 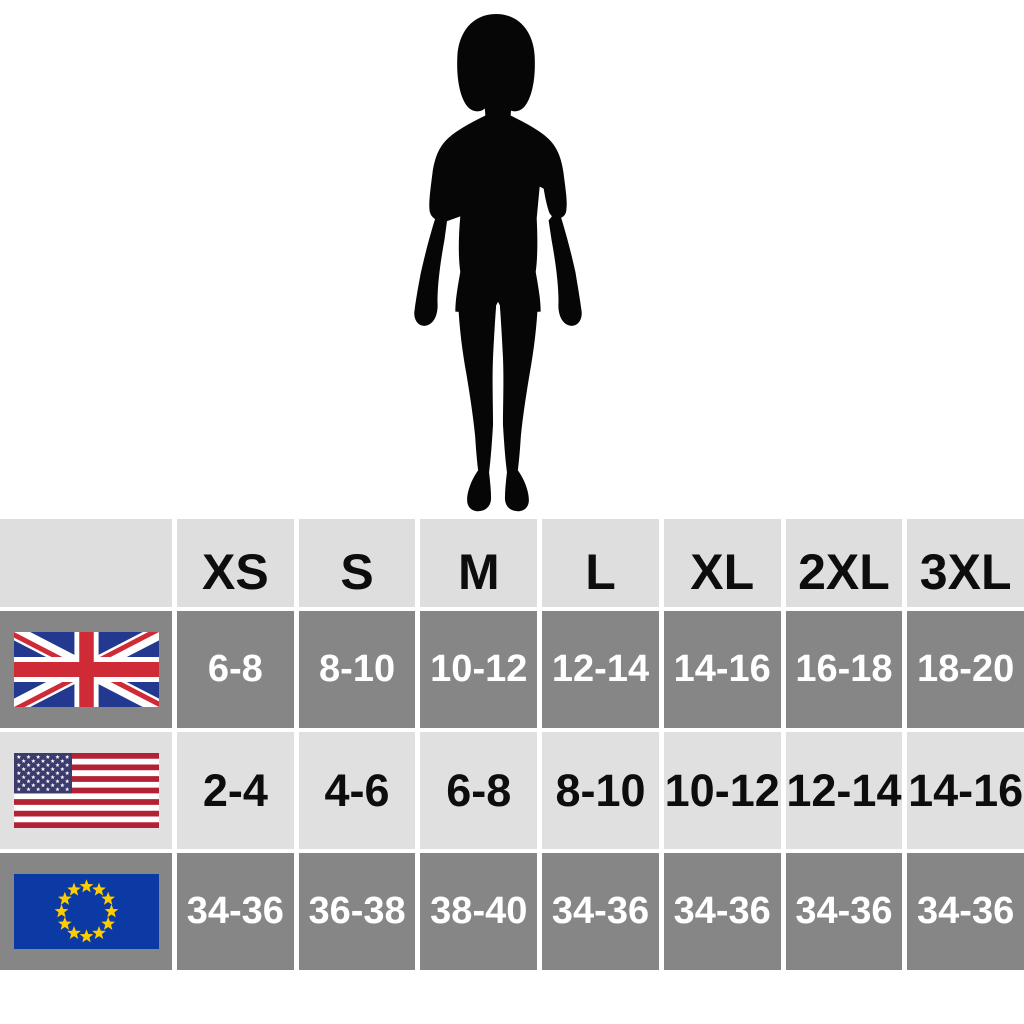 I want to click on cell-us-xs: 2-4, so click(x=235, y=790).